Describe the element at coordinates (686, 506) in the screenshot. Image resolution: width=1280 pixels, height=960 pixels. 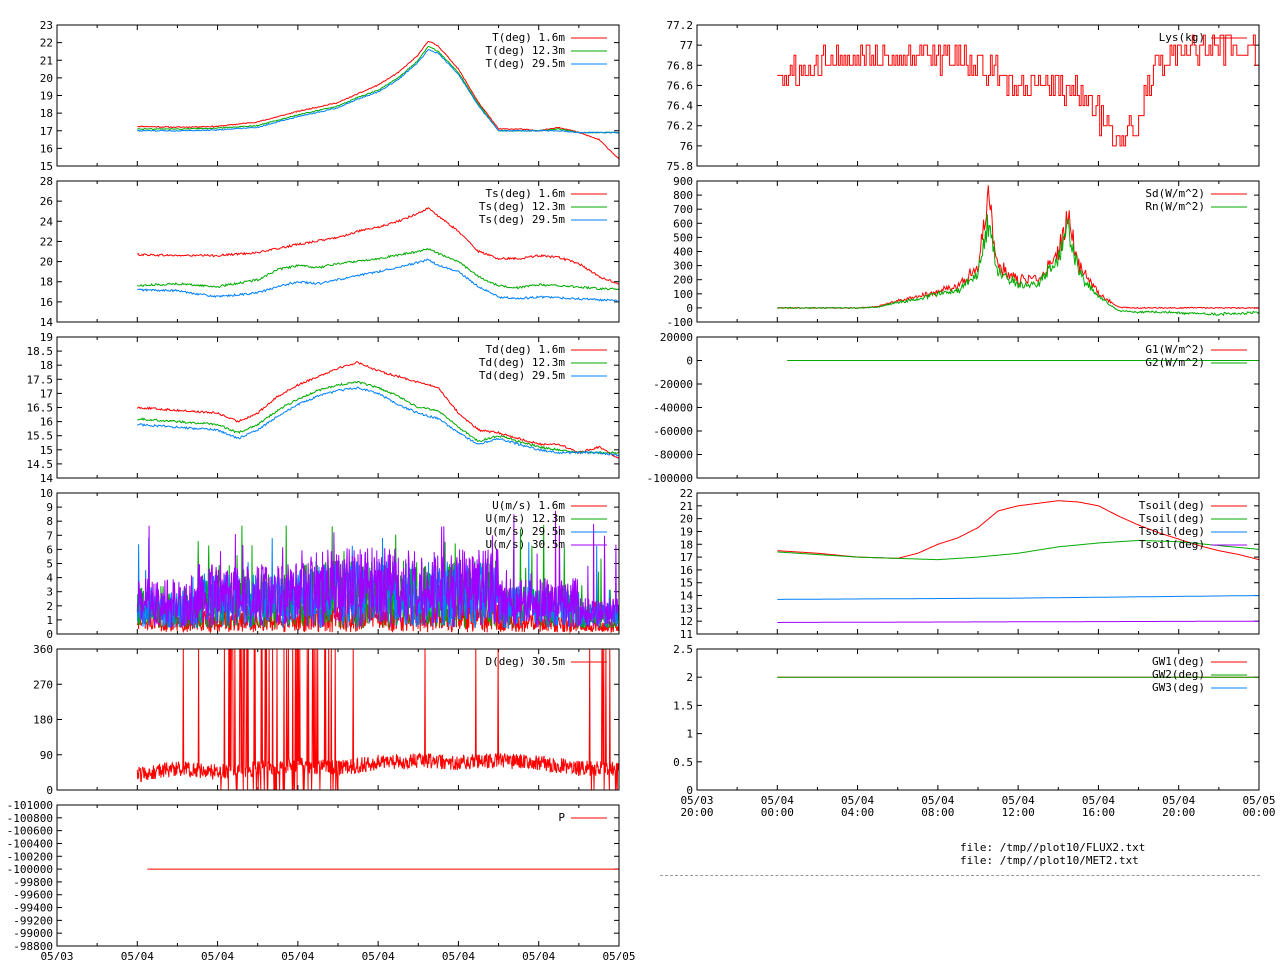
I see `y-tick-label: 21` at that location.